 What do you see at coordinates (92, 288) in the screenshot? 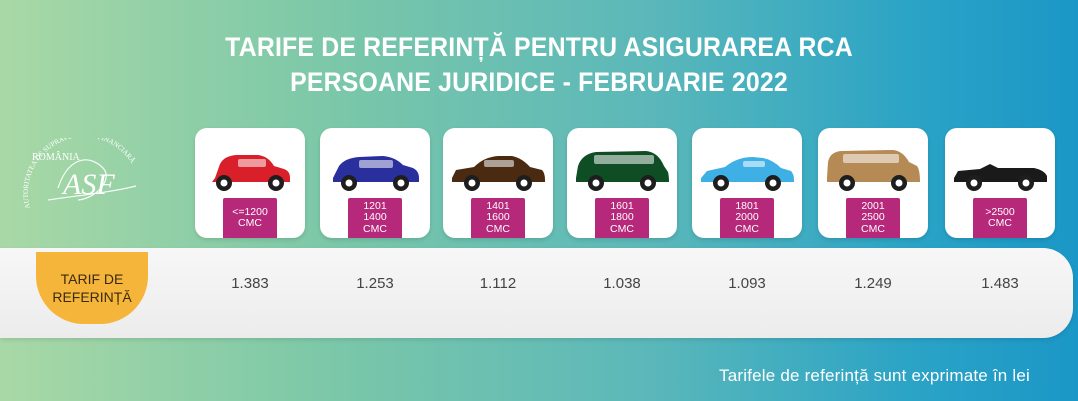
I see `reference-tariff-label: TARIF DE REFERINȚĂ` at bounding box center [92, 288].